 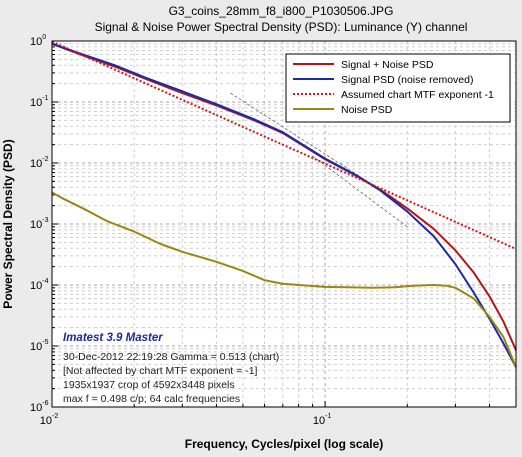 I want to click on y-tick-label: 10⁻², so click(x=39, y=163).